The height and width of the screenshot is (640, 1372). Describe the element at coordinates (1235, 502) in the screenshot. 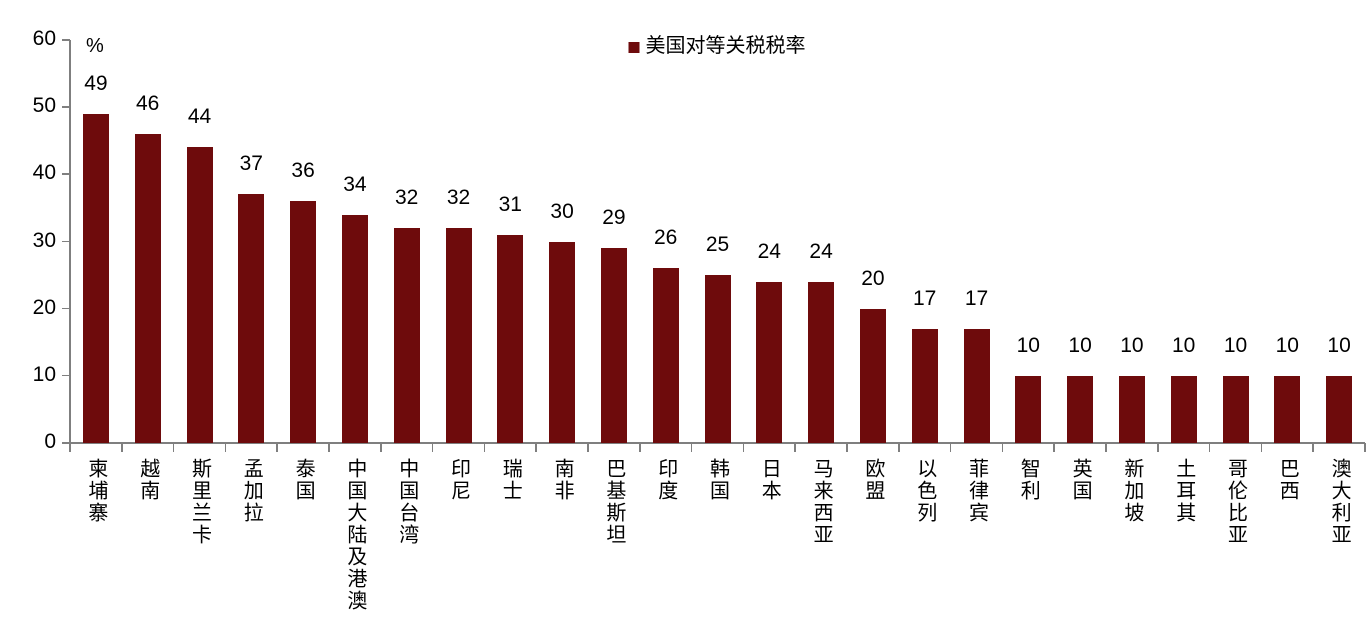

I see `x-axis-label: 哥伦比亚` at that location.